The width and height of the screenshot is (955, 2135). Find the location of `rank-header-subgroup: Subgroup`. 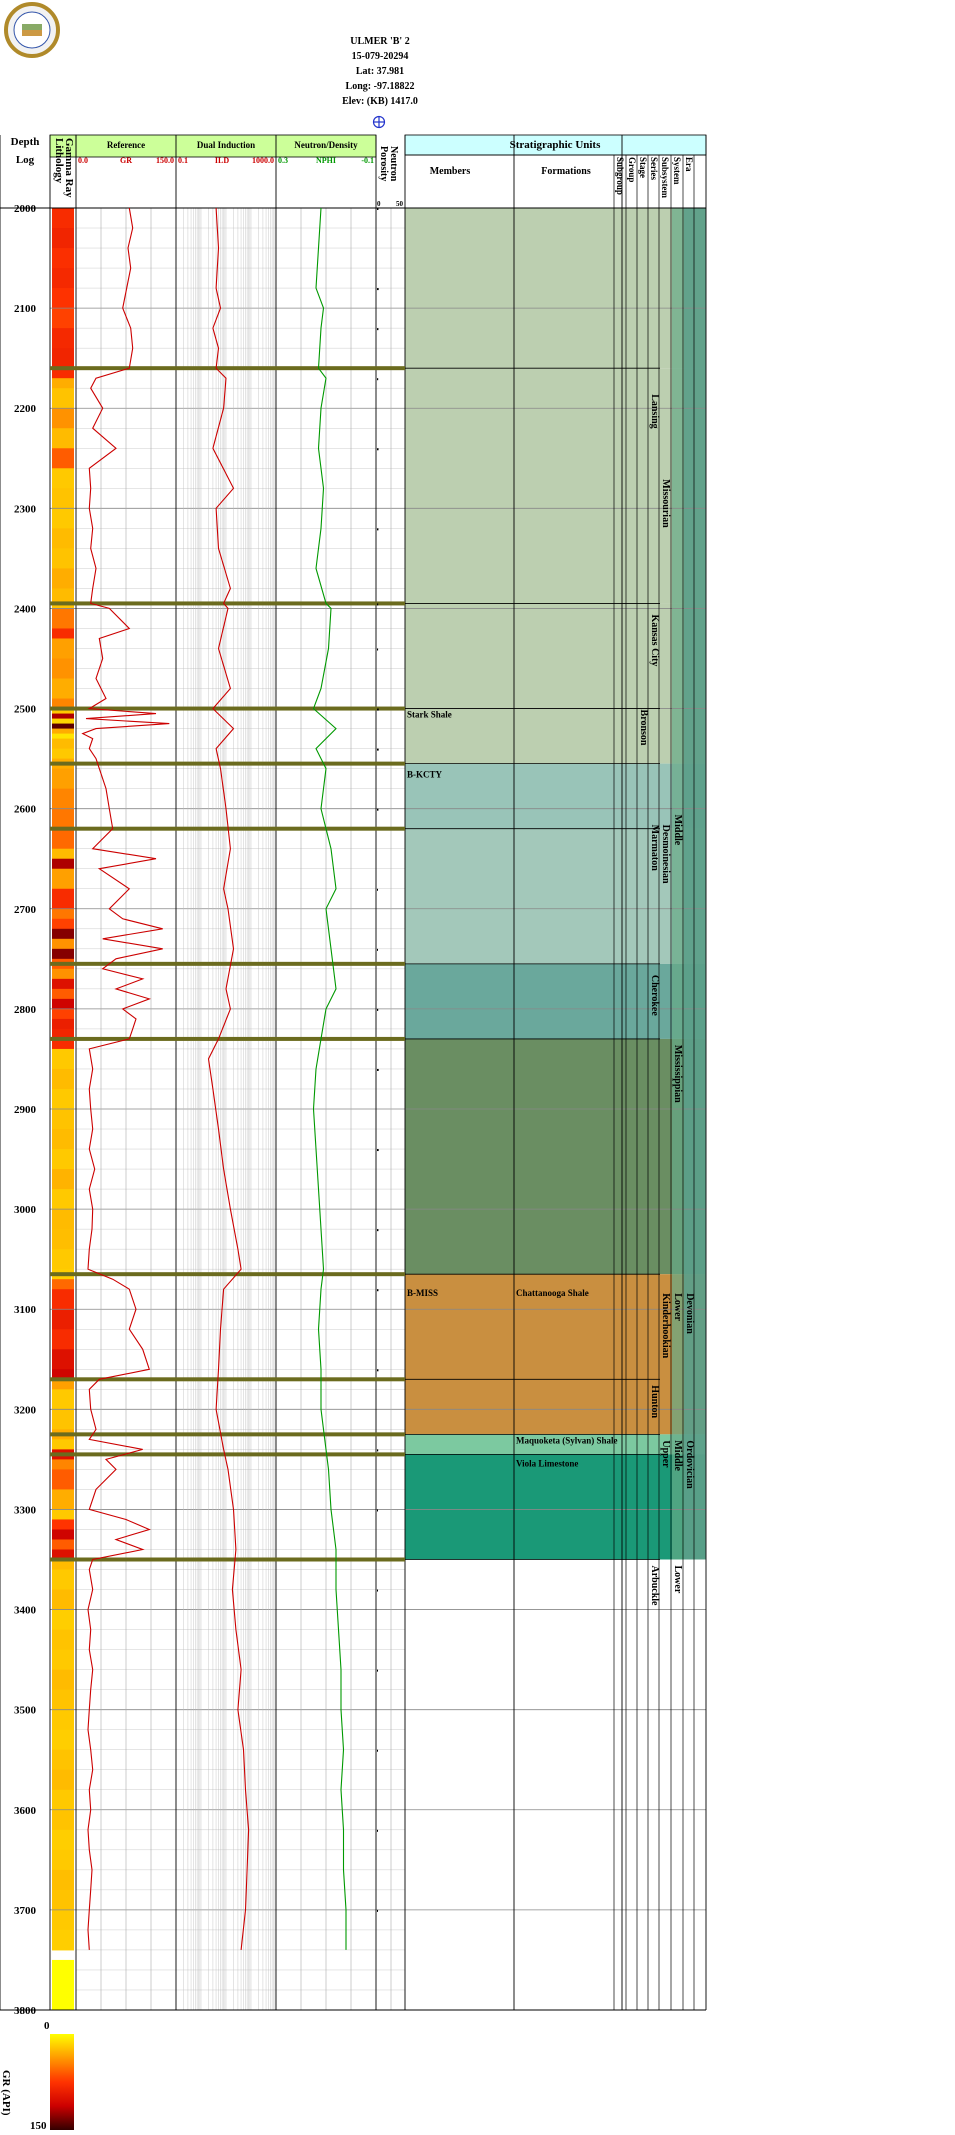

rank-header-subgroup: Subgroup is located at coordinates (620, 176).